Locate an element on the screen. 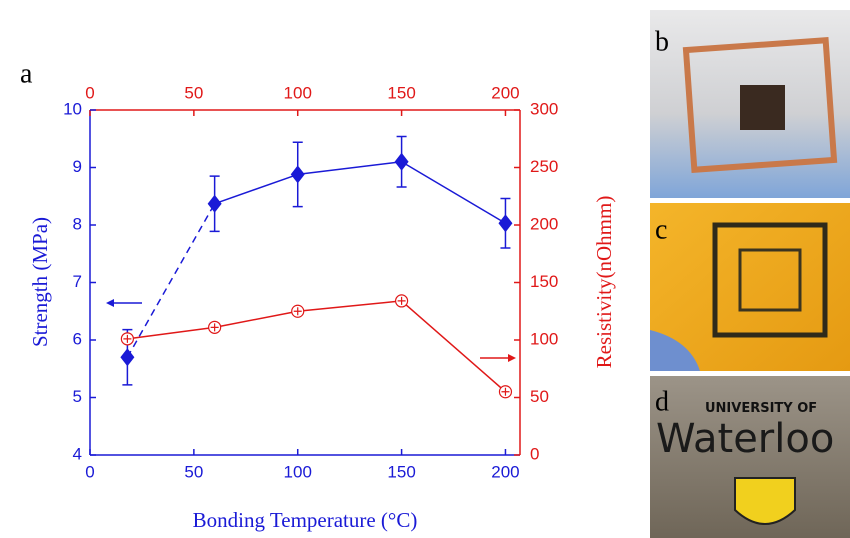 This screenshot has width=850, height=538. x-tick-label: 150 is located at coordinates (401, 471).